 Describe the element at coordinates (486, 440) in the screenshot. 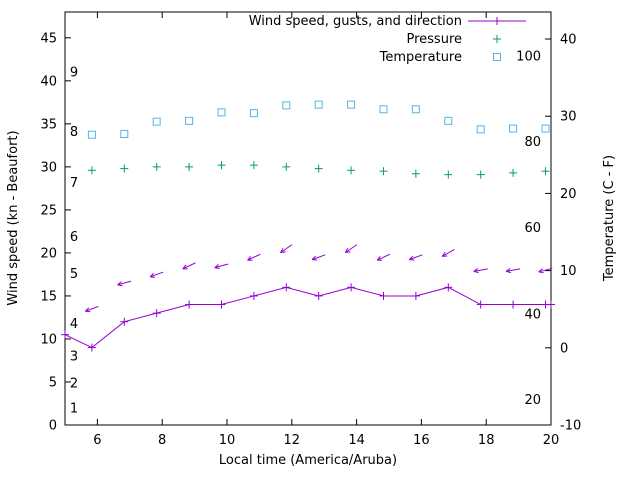

I see `svg-text: 18` at that location.